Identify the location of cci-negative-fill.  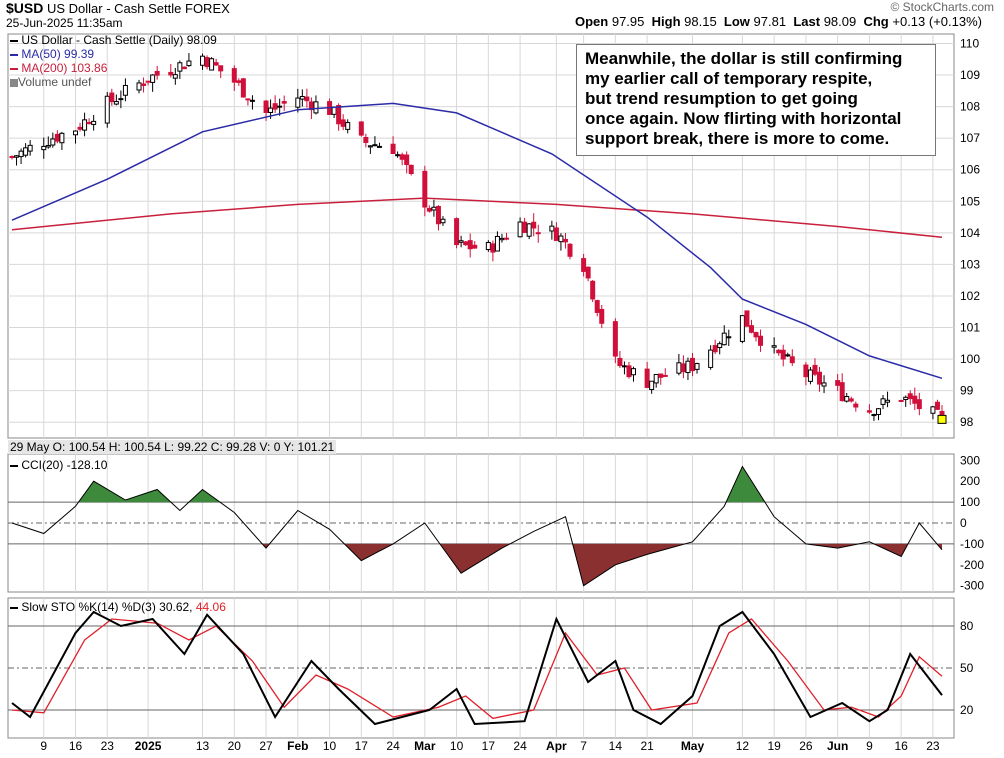
(369, 552).